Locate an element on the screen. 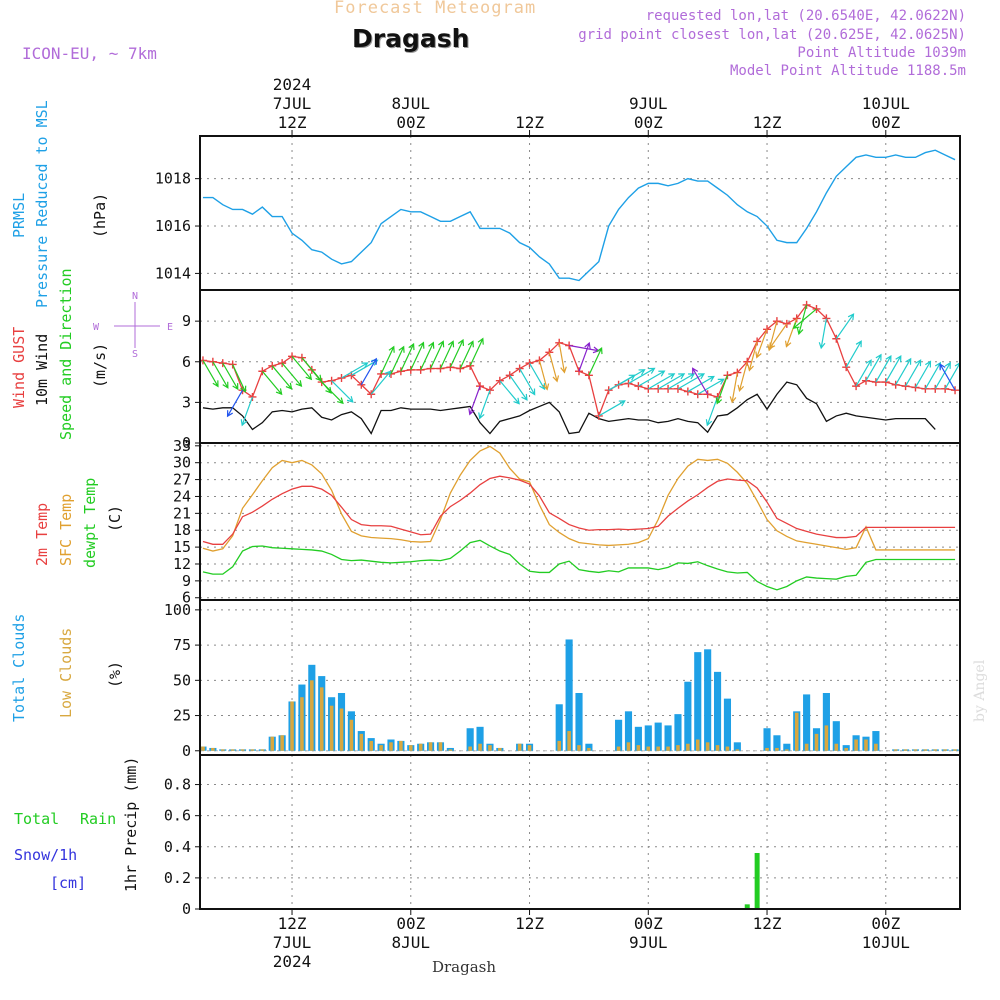 This screenshot has width=1000, height=1000. tick-label-temp: 12 is located at coordinates (182, 564).